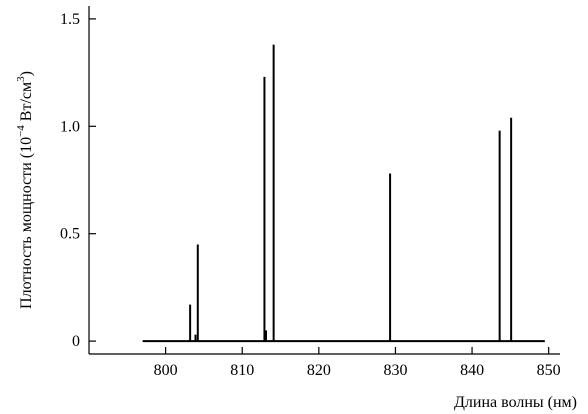 The width and height of the screenshot is (588, 414). What do you see at coordinates (242, 370) in the screenshot?
I see `x-tick-label-810: 810` at bounding box center [242, 370].